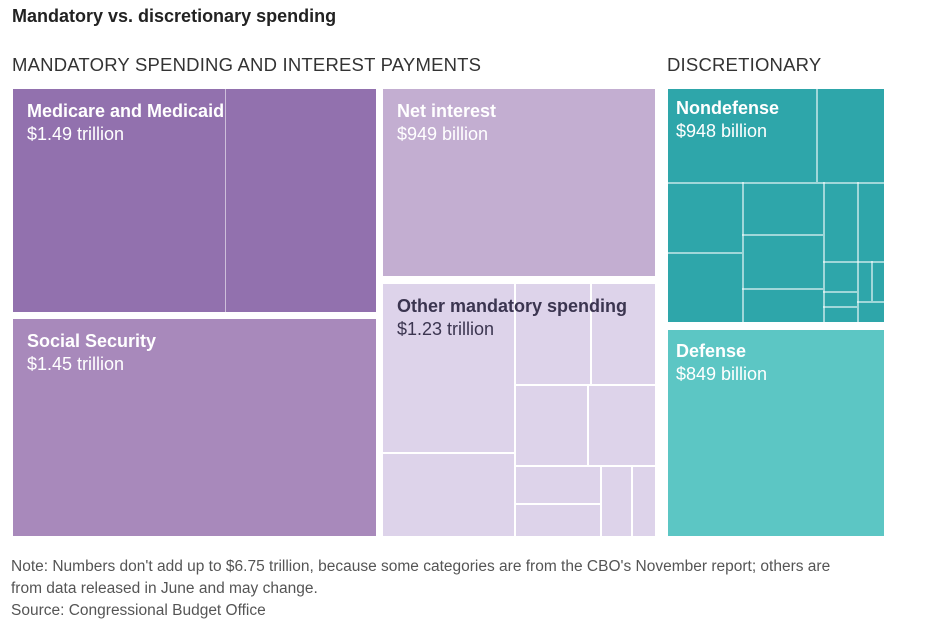 The image size is (936, 636). Describe the element at coordinates (727, 120) in the screenshot. I see `block-label: Nondefense $948 billion` at that location.